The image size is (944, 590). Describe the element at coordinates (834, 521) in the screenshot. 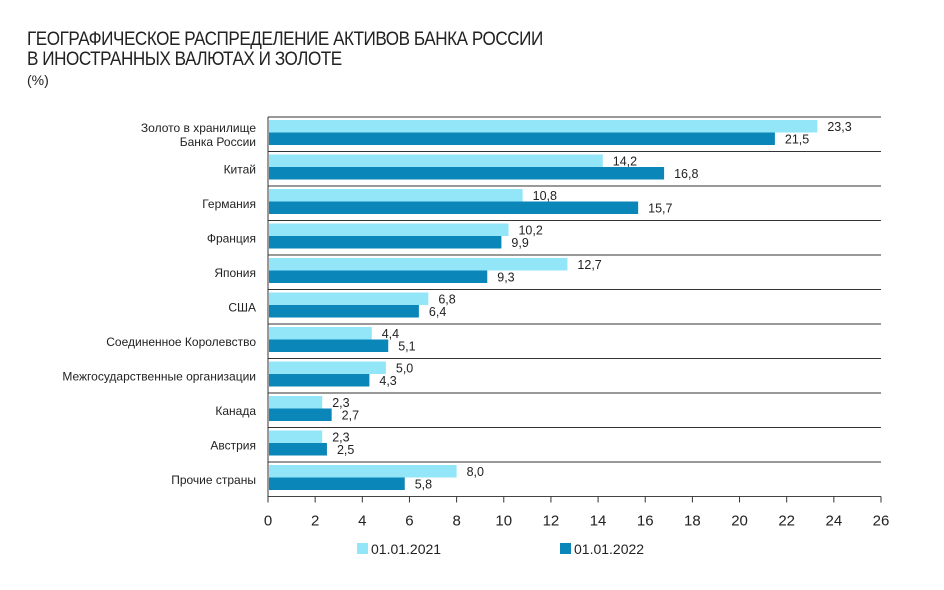

I see `x-tick-label: 24` at that location.